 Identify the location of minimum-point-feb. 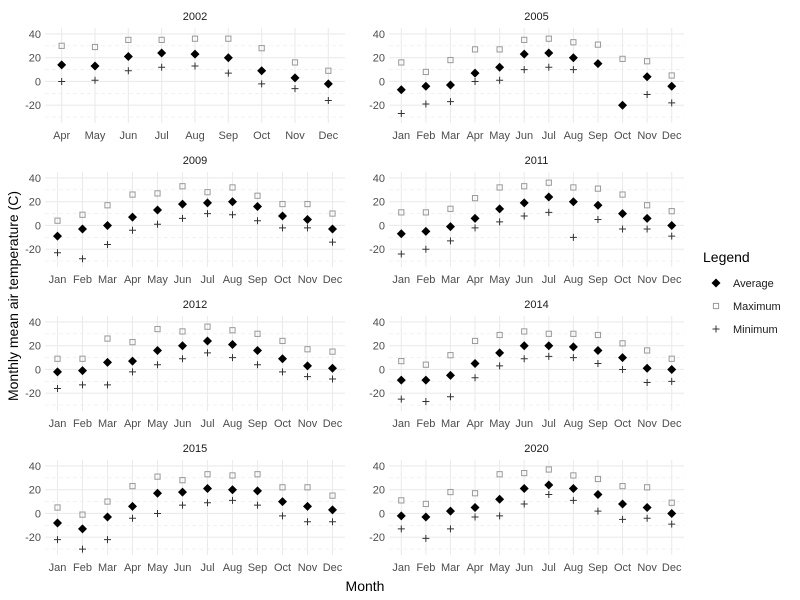
(82, 549).